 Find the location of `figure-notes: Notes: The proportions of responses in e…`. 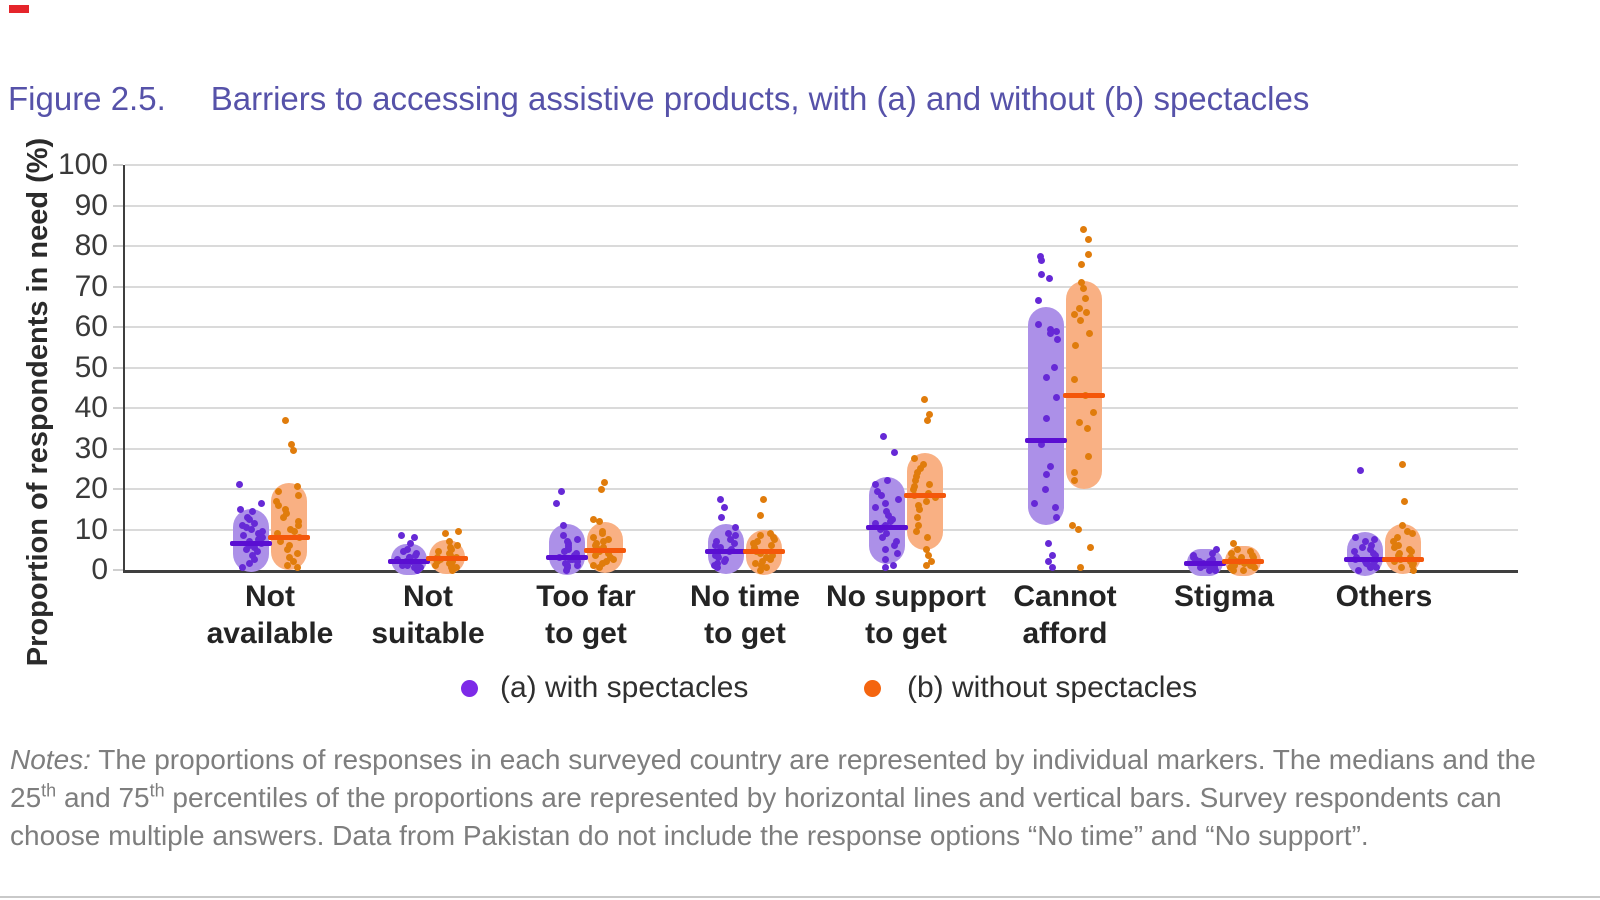

figure-notes: Notes: The proportions of responses in e… is located at coordinates (800, 798).